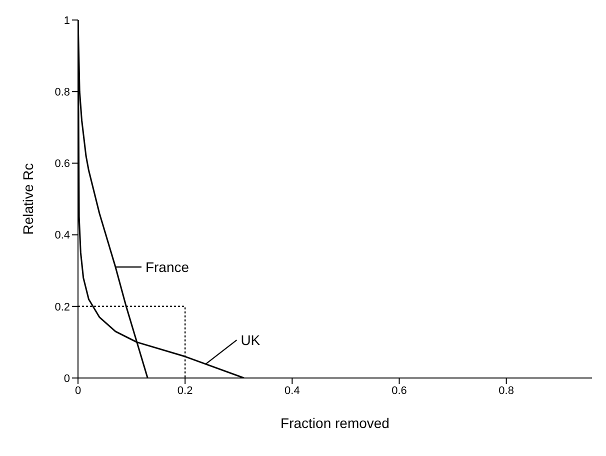  I want to click on y-tick-label: 0.8, so click(62, 92).